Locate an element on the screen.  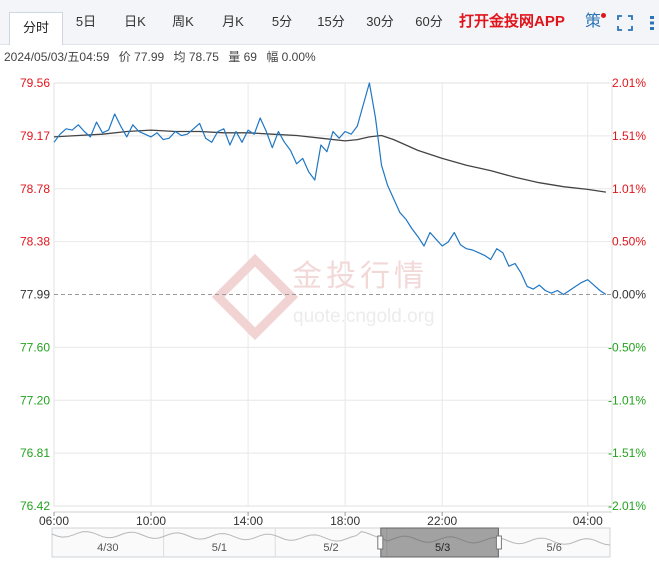
info-price-label: 价 is located at coordinates (124, 57).